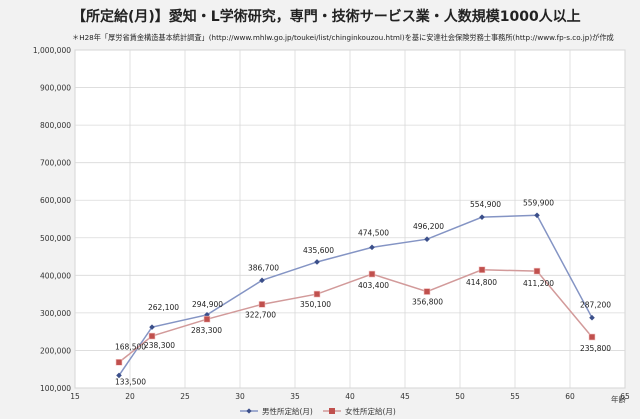 Image resolution: width=640 pixels, height=419 pixels. What do you see at coordinates (315, 304) in the screenshot?
I see `data-label-female: 350,100` at bounding box center [315, 304].